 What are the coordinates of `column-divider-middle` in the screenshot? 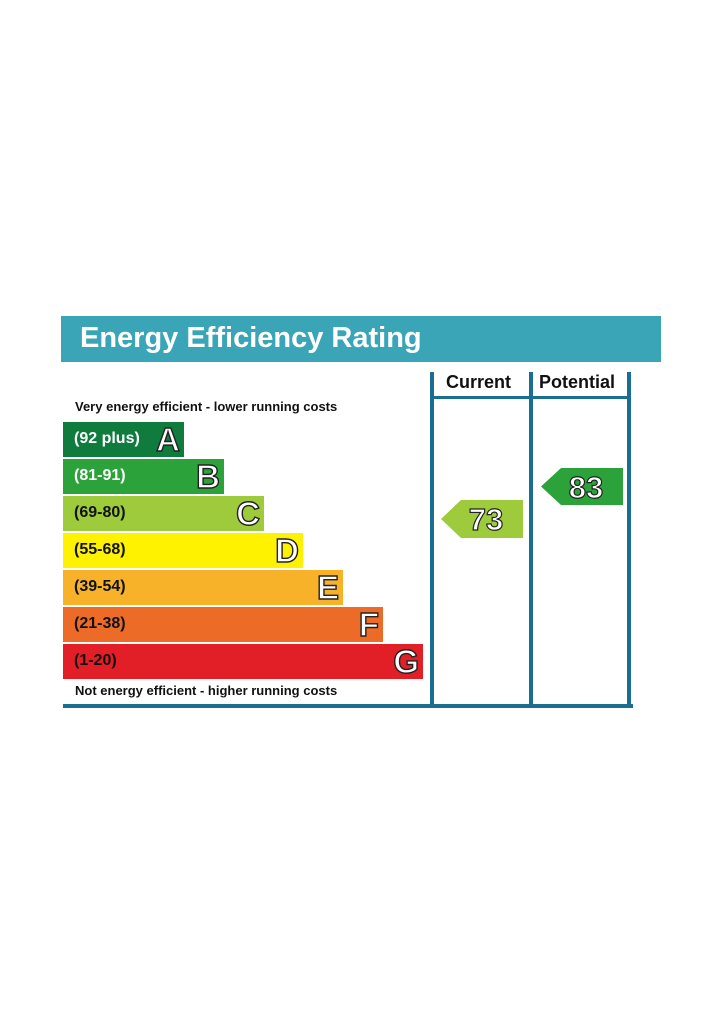 It's located at (531, 540).